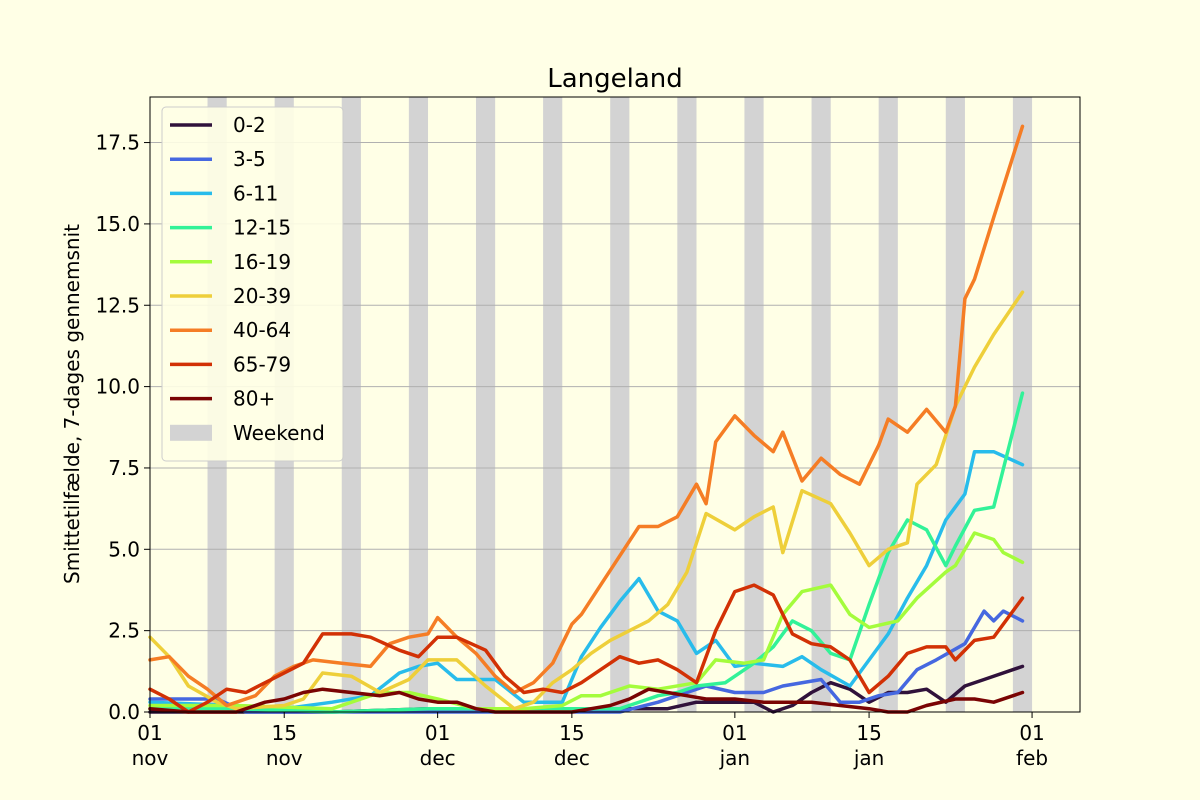 The width and height of the screenshot is (1200, 800). Describe the element at coordinates (572, 758) in the screenshot. I see `x-tick-month-3: dec` at that location.